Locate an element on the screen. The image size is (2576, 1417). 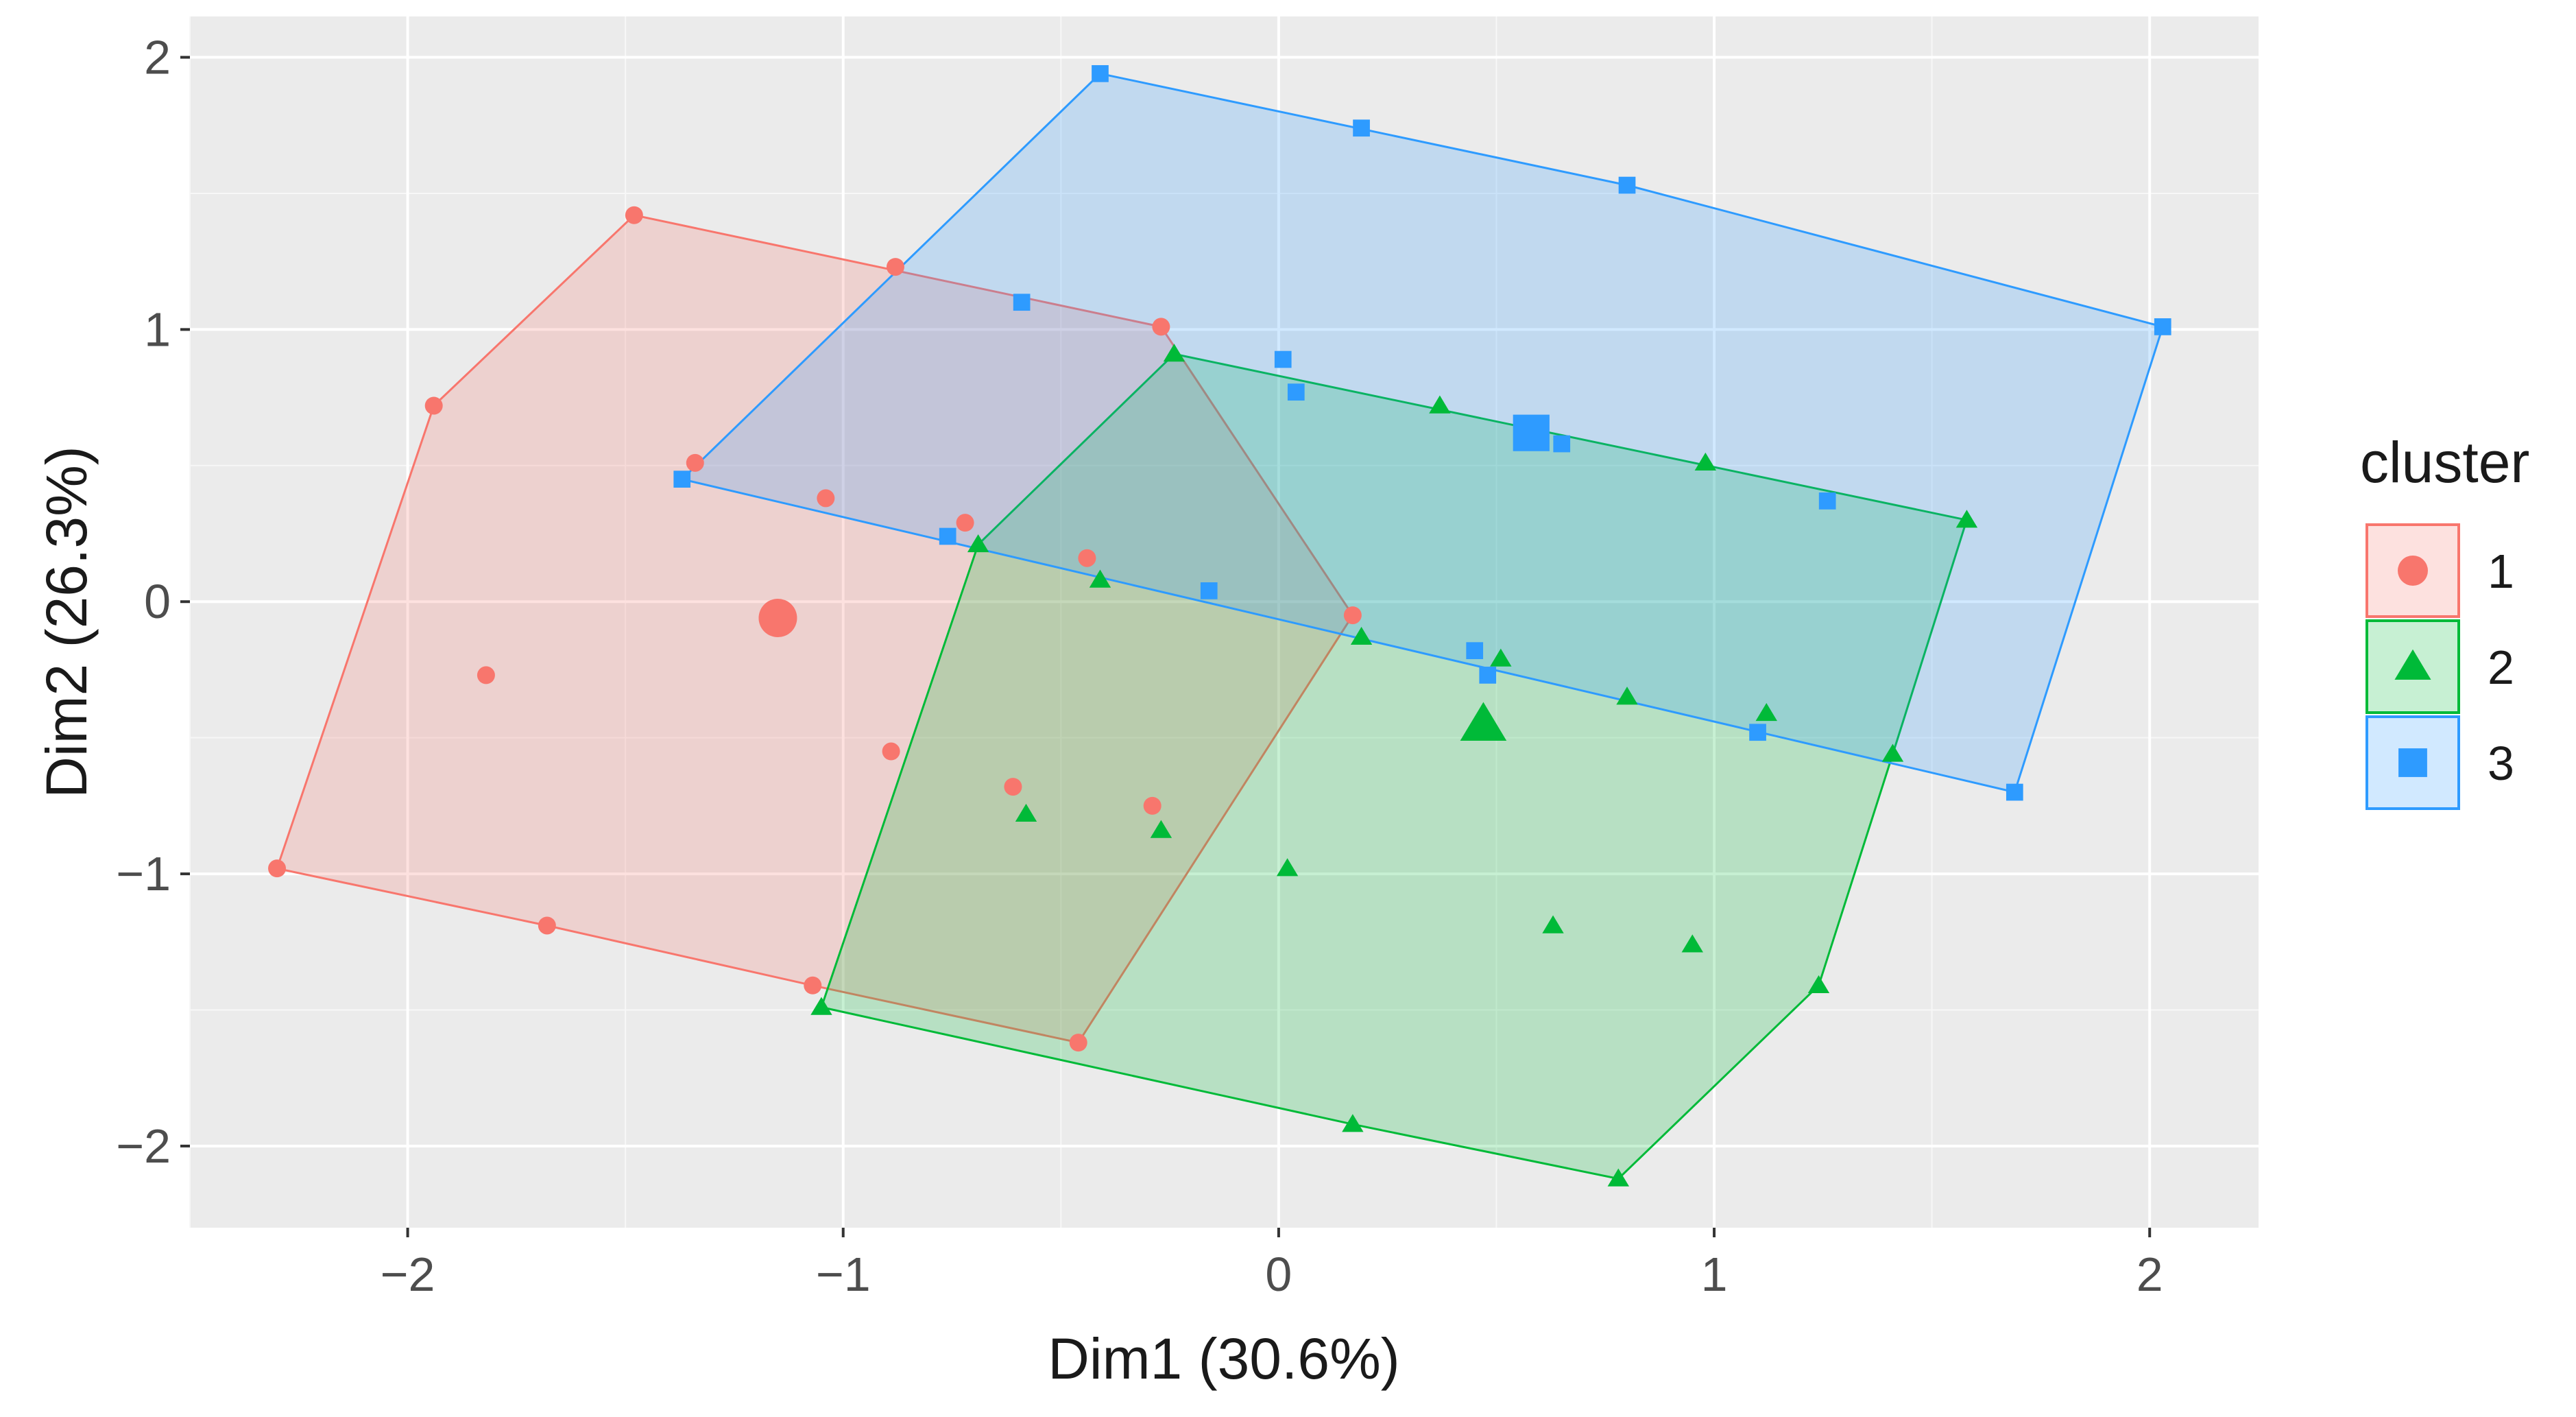
legend-label-3: 3 is located at coordinates (2501, 763).